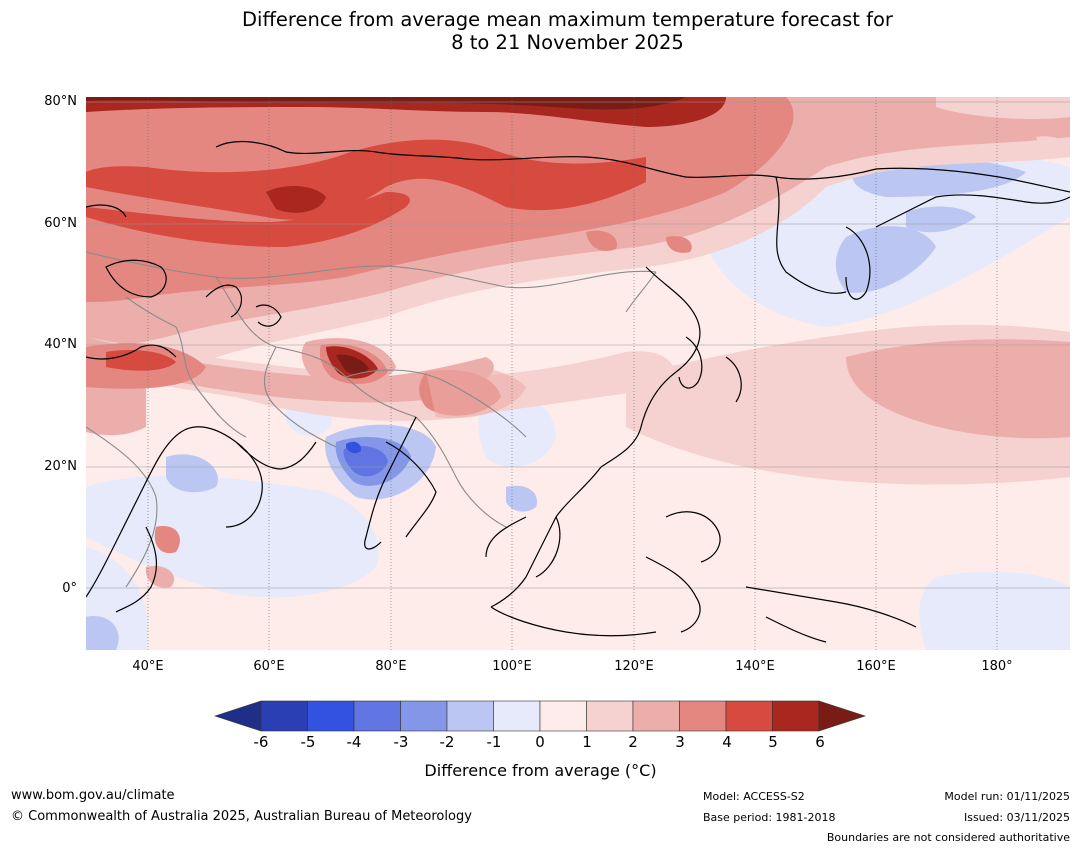 This screenshot has width=1081, height=850. I want to click on colorbar, so click(540, 716).